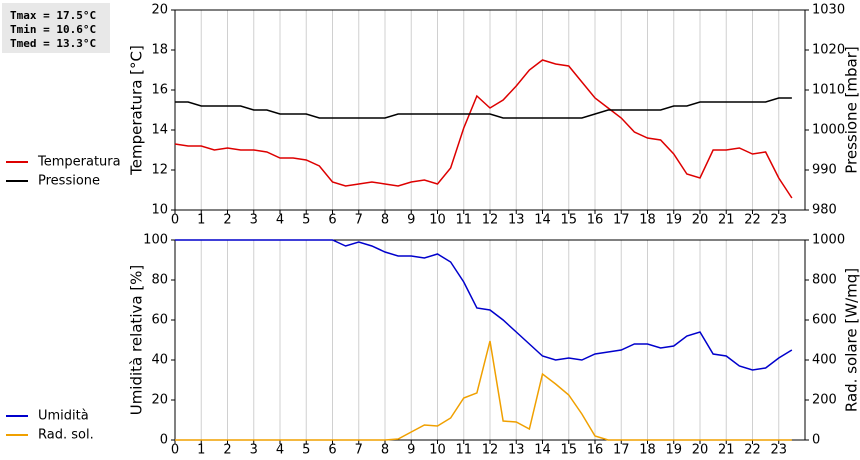  I want to click on legend-label: Umidità, so click(63, 416).